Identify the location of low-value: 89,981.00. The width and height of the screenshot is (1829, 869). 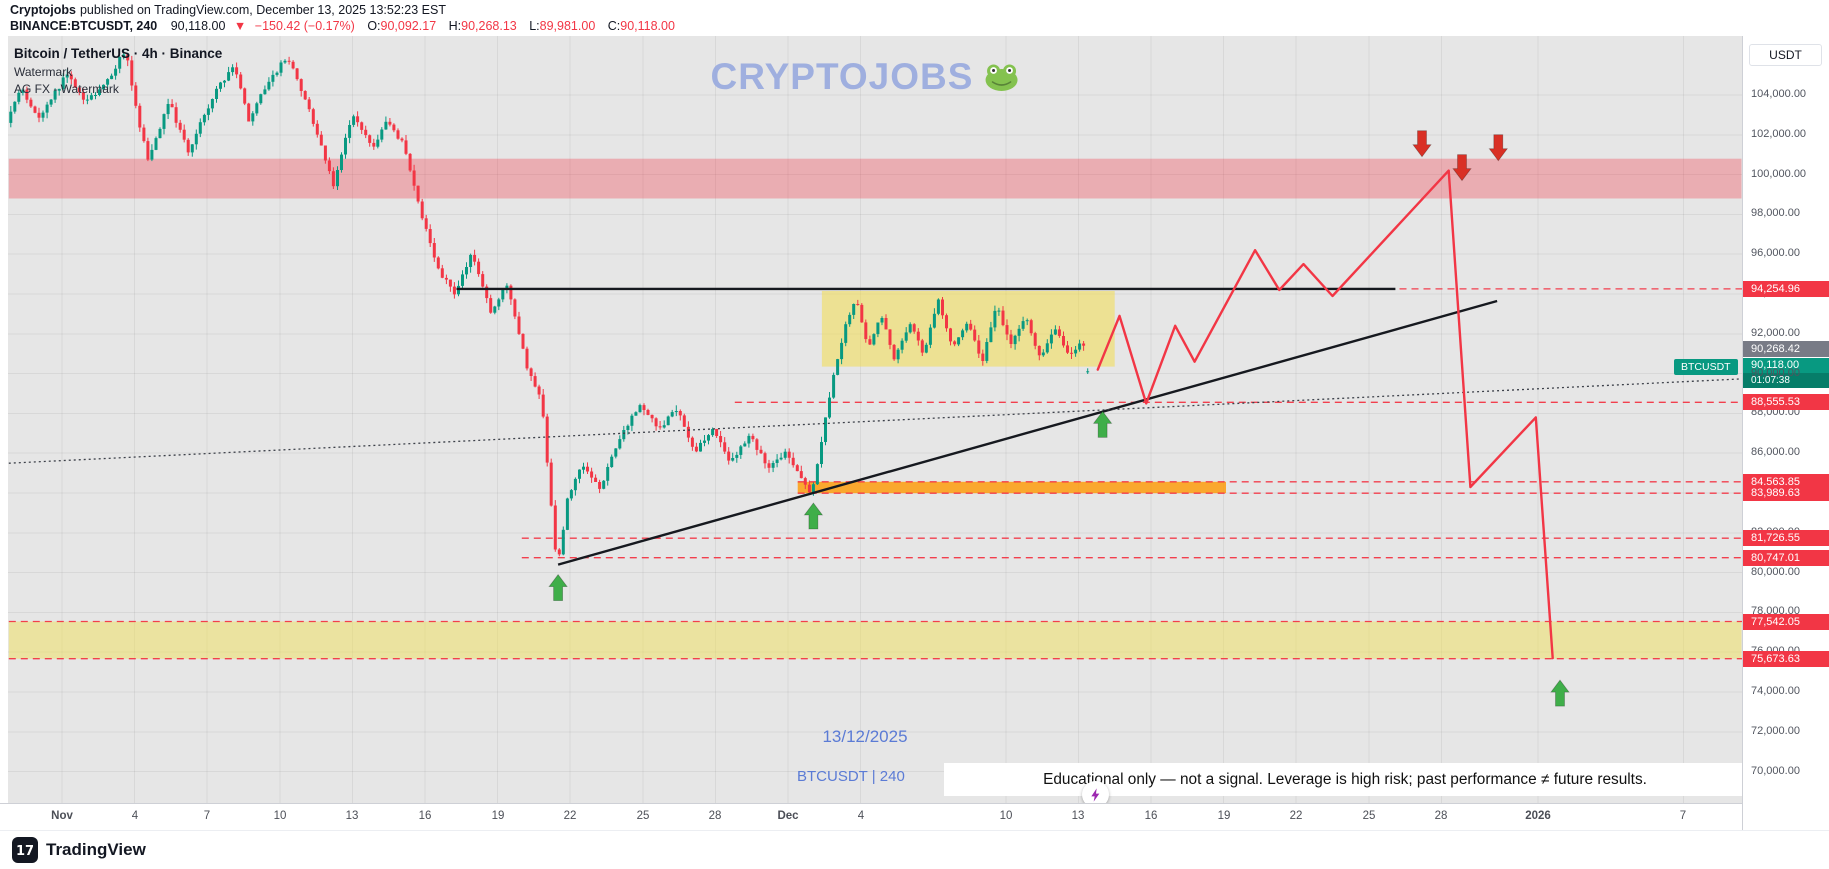
(567, 26).